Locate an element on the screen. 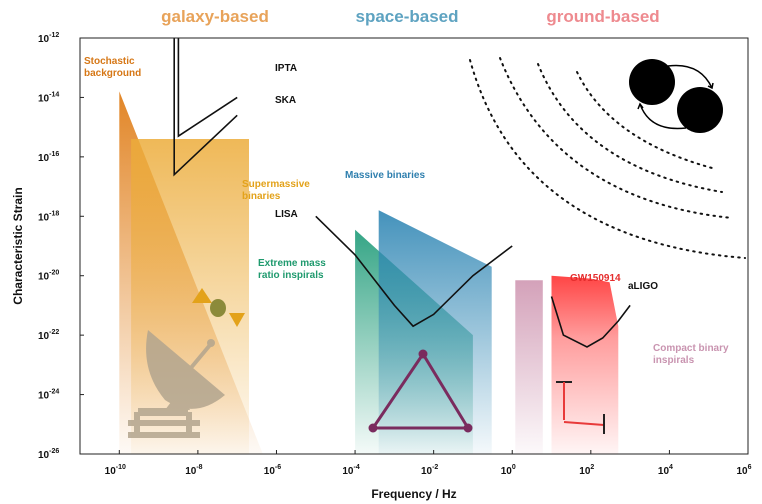 Image resolution: width=762 pixels, height=504 pixels. y-tick-label: 10-22 is located at coordinates (48, 335).